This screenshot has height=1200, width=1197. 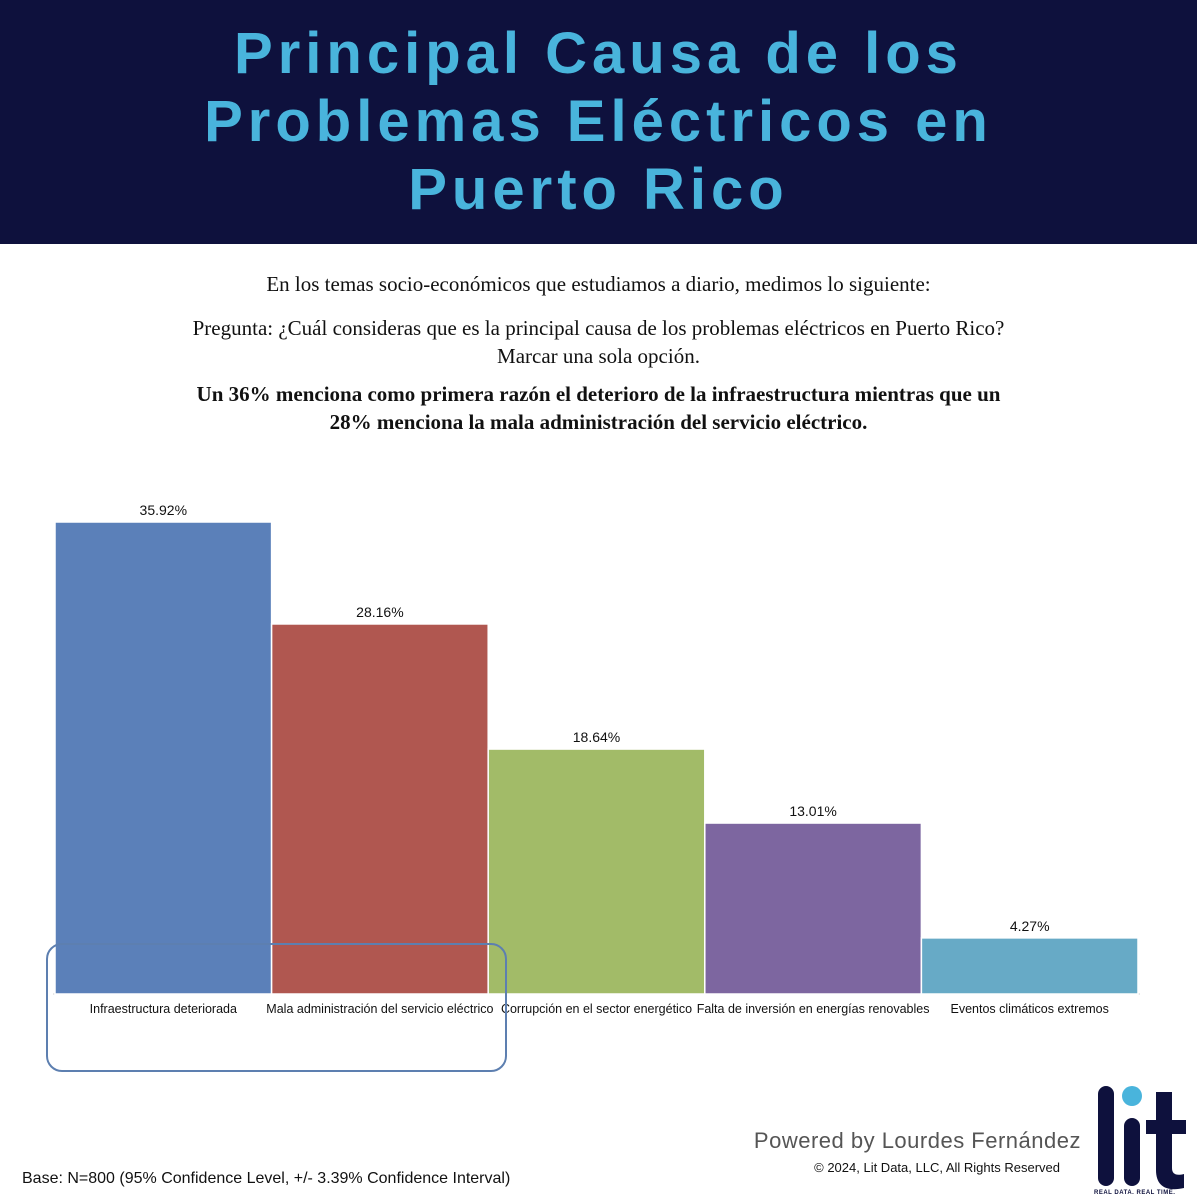 What do you see at coordinates (379, 612) in the screenshot?
I see `data-label: 28.16%` at bounding box center [379, 612].